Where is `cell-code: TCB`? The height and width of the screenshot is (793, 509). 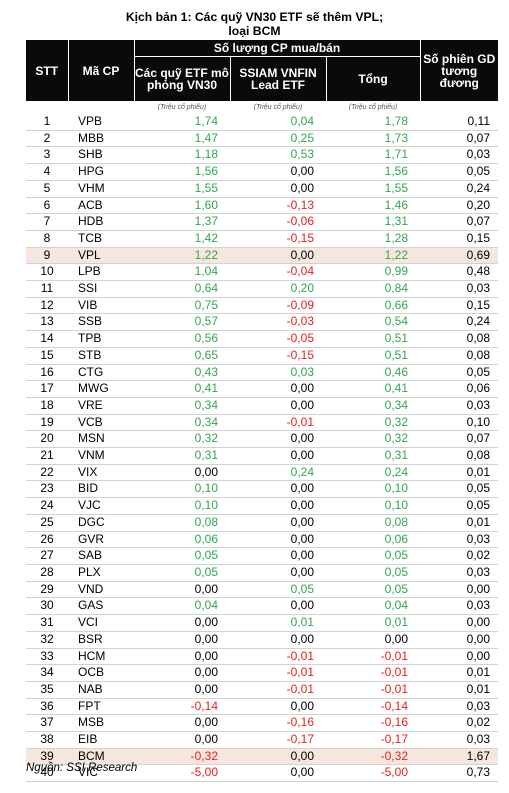
cell-code: TCB is located at coordinates (101, 239).